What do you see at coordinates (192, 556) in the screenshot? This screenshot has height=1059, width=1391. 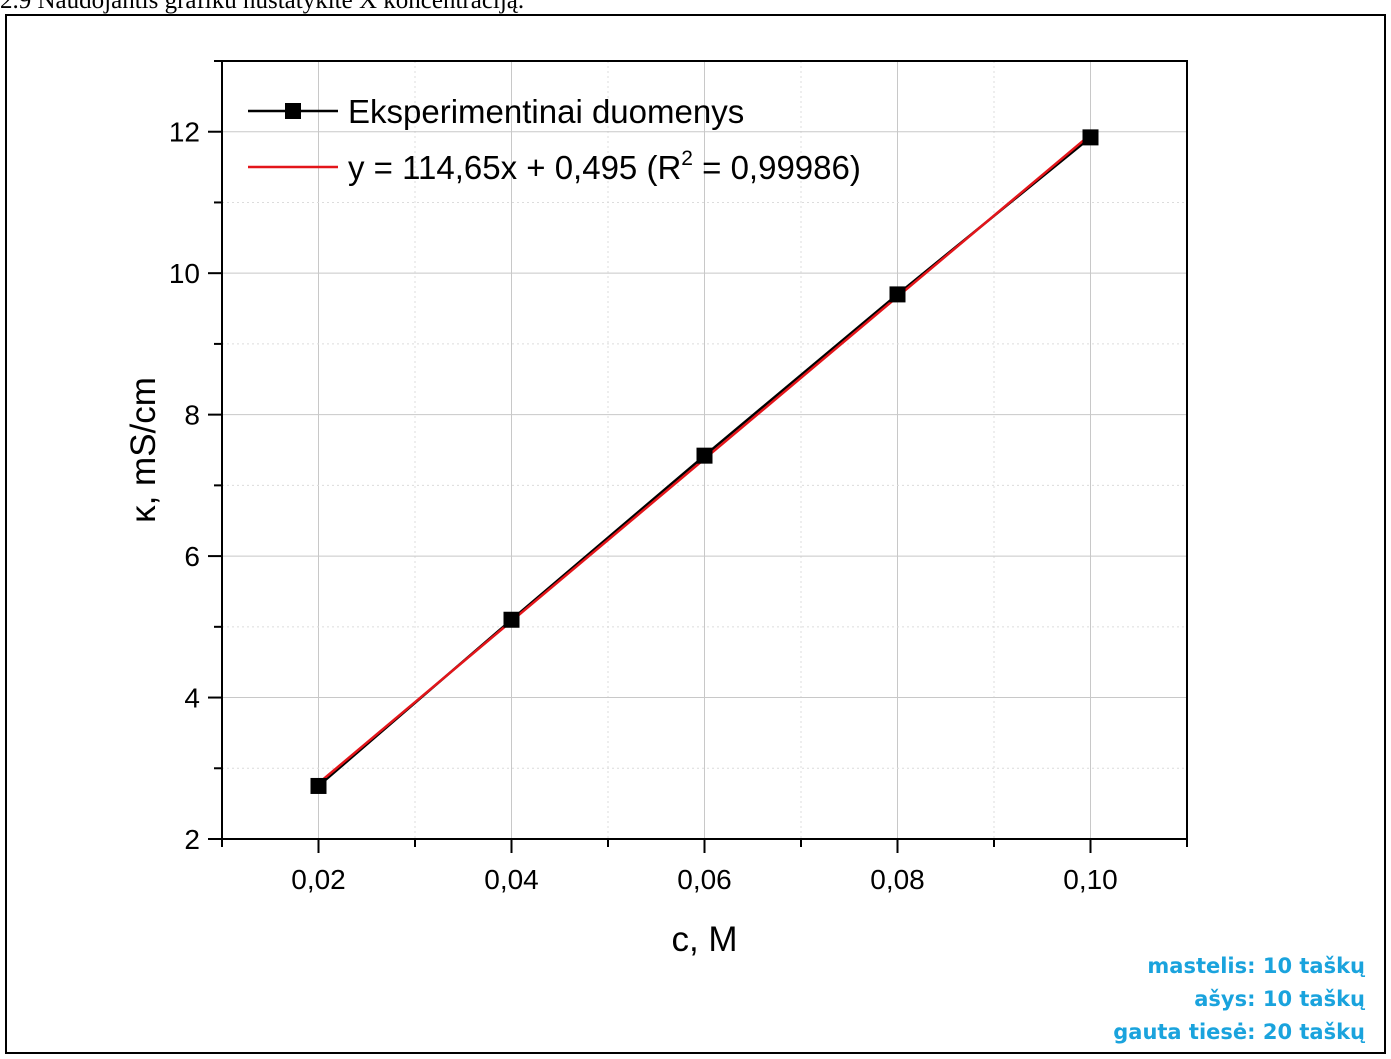 I see `y-tick-label: 6` at bounding box center [192, 556].